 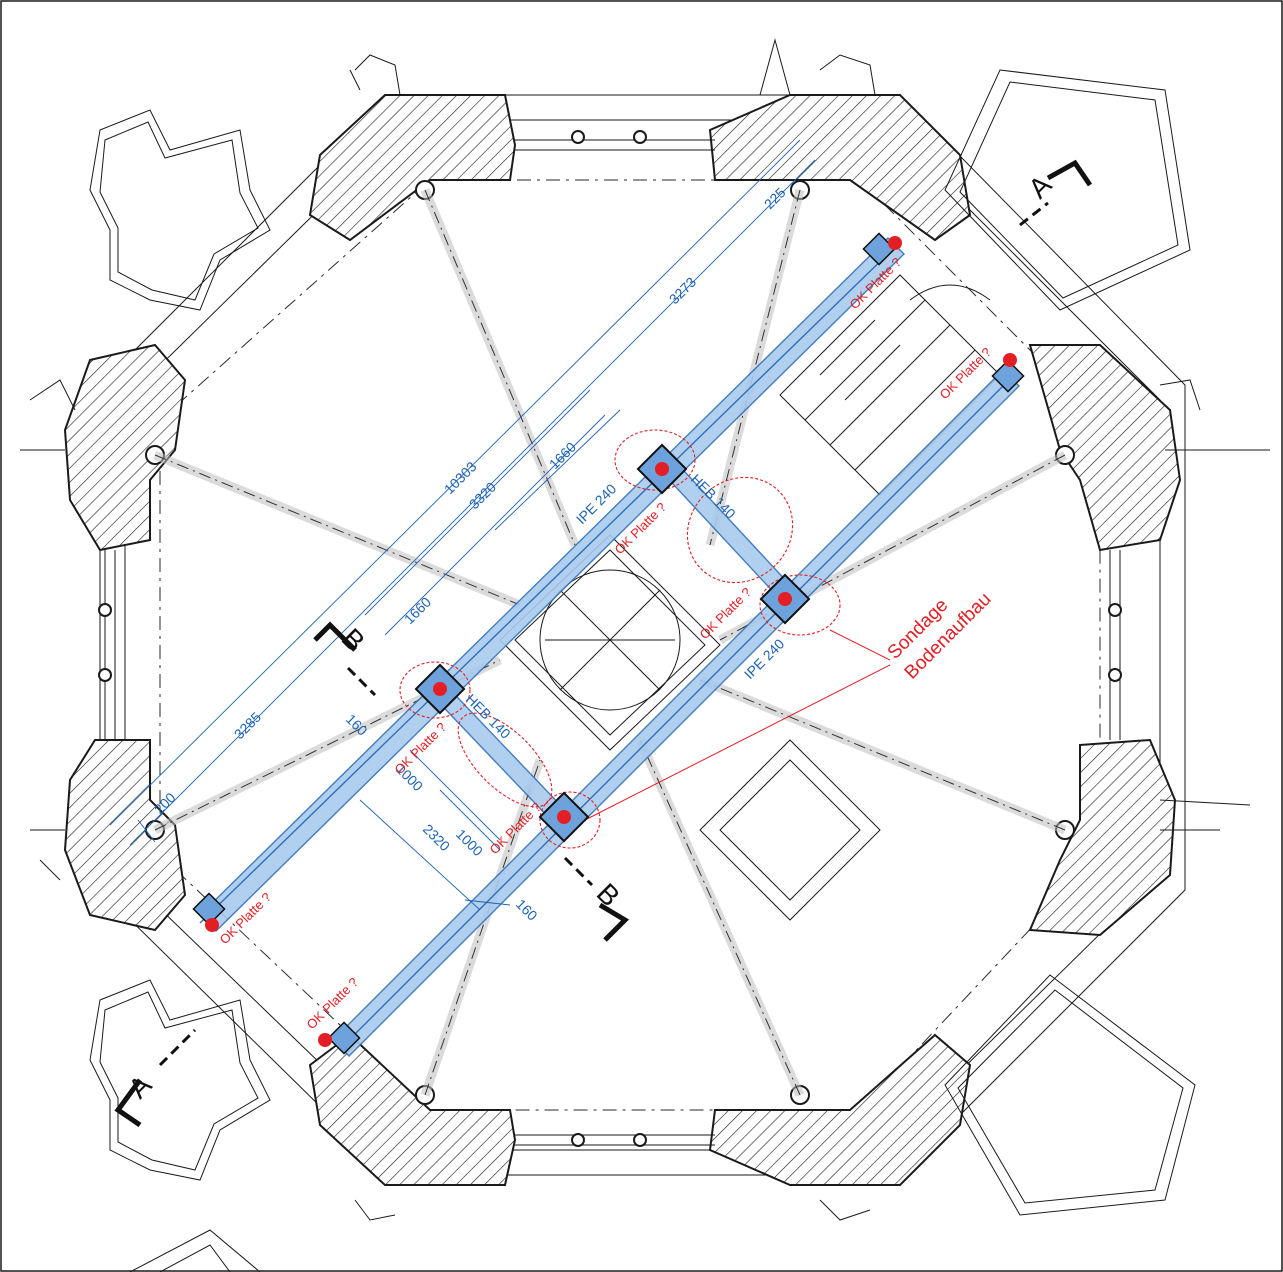 I want to click on pillar-top-left, so click(x=412, y=168).